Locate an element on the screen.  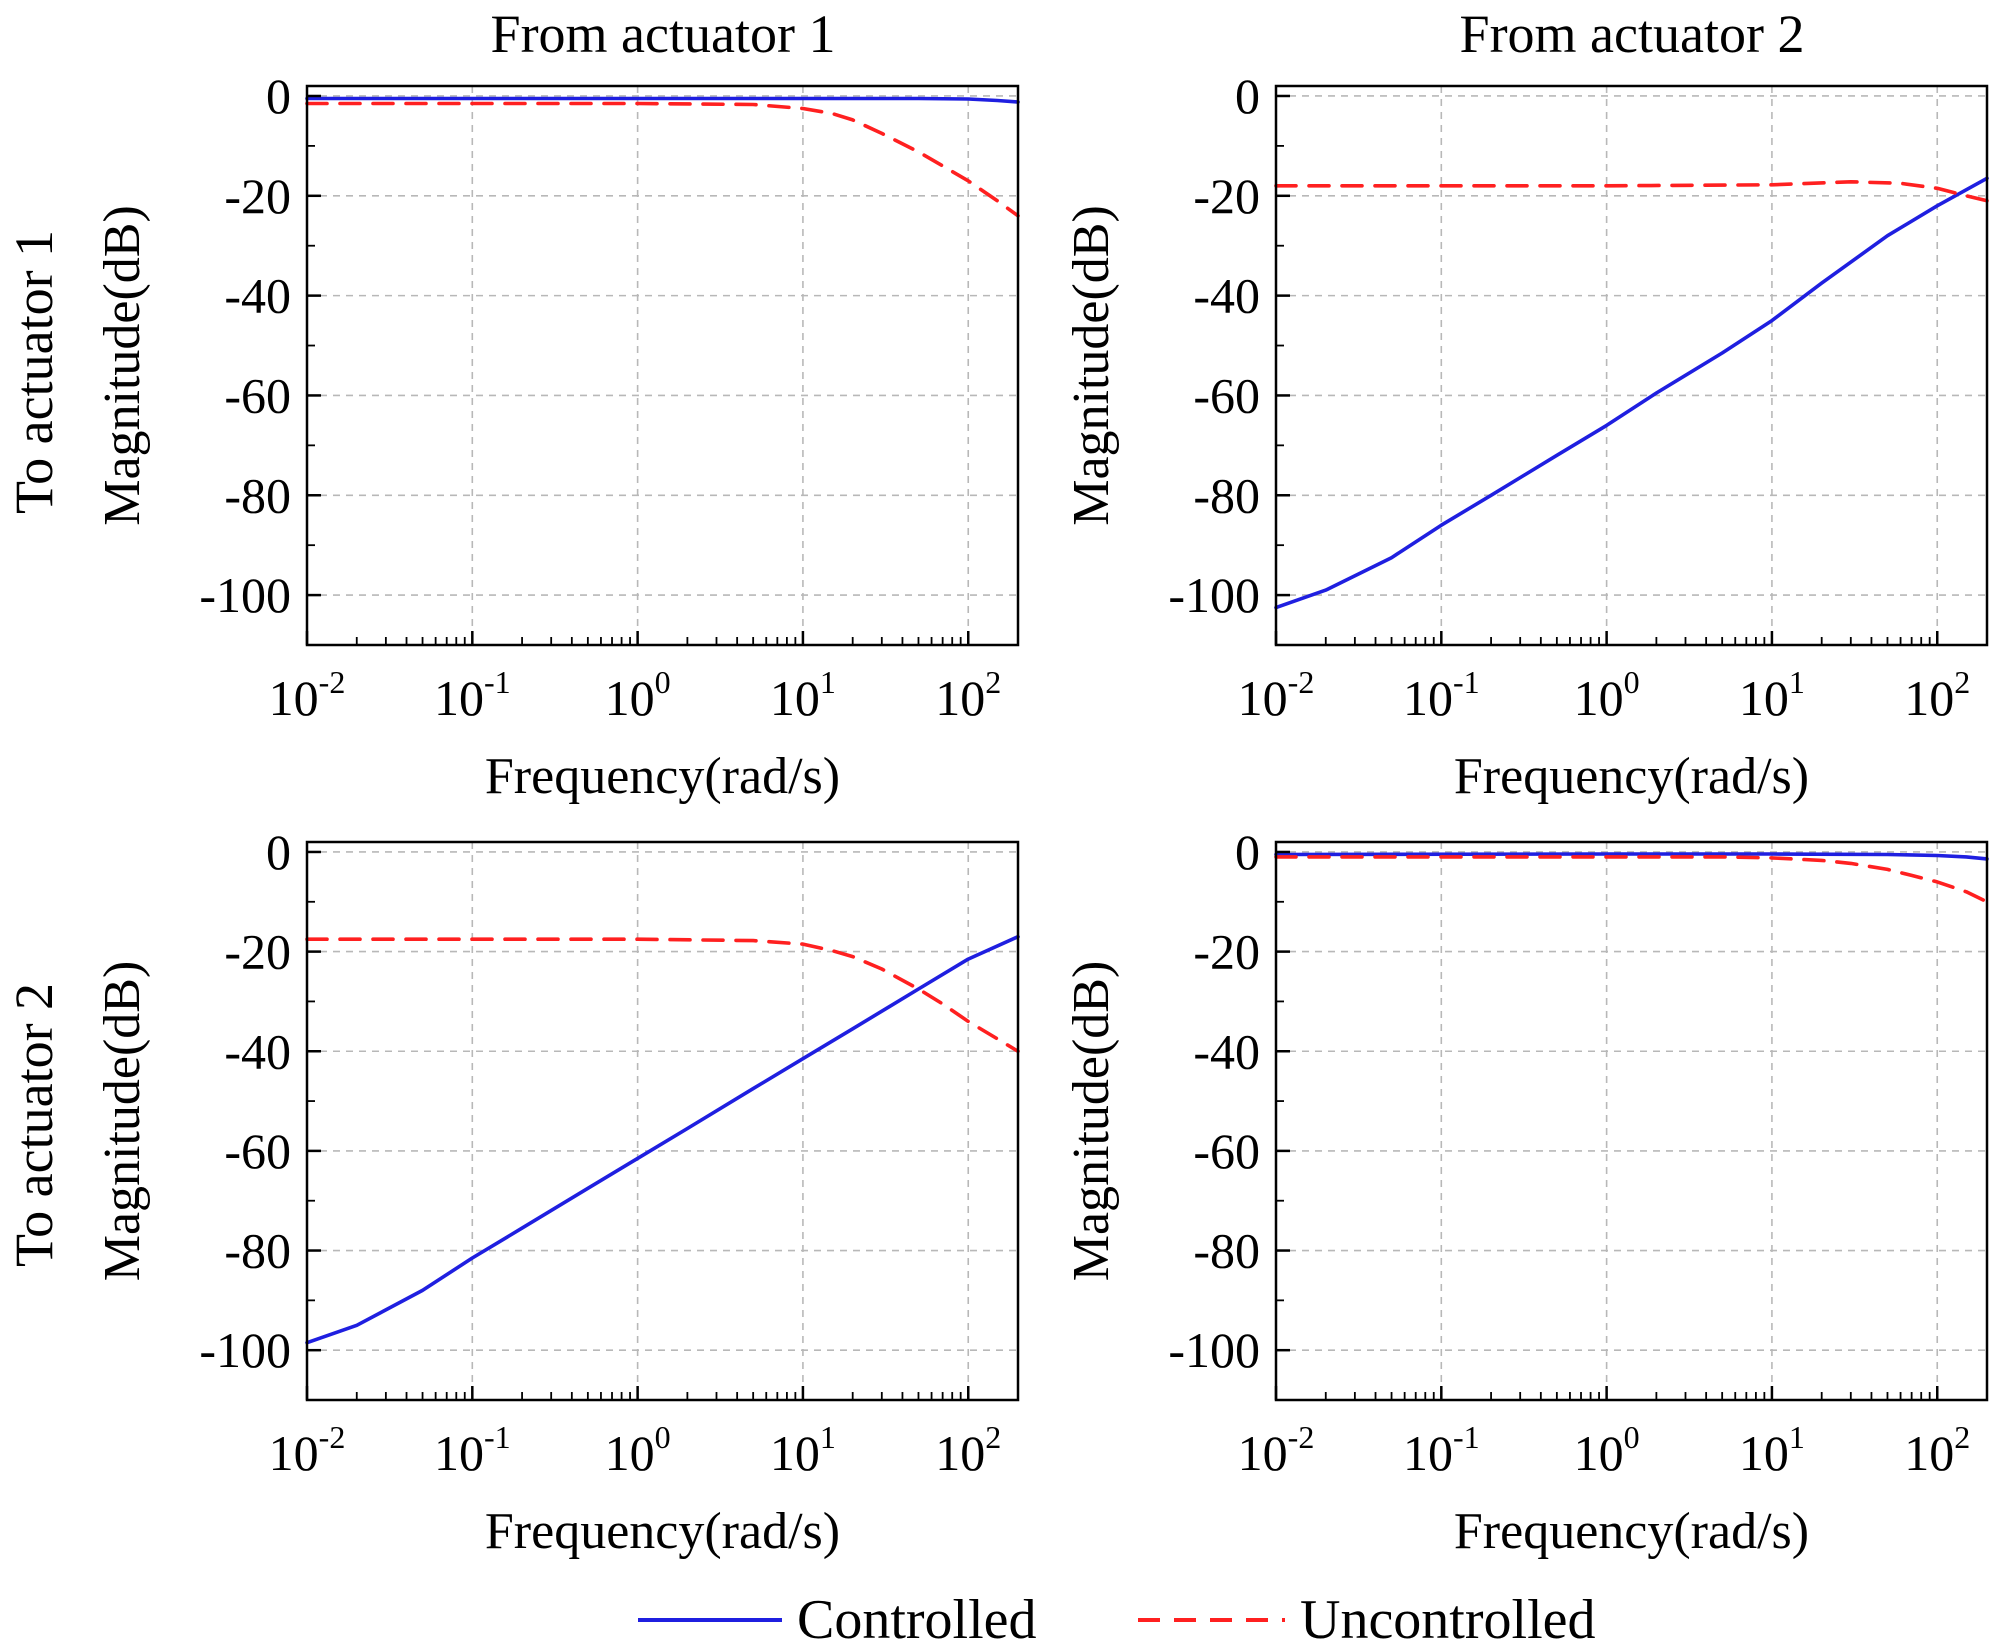
column-title-2: From actuator 2 is located at coordinates (1632, 34).